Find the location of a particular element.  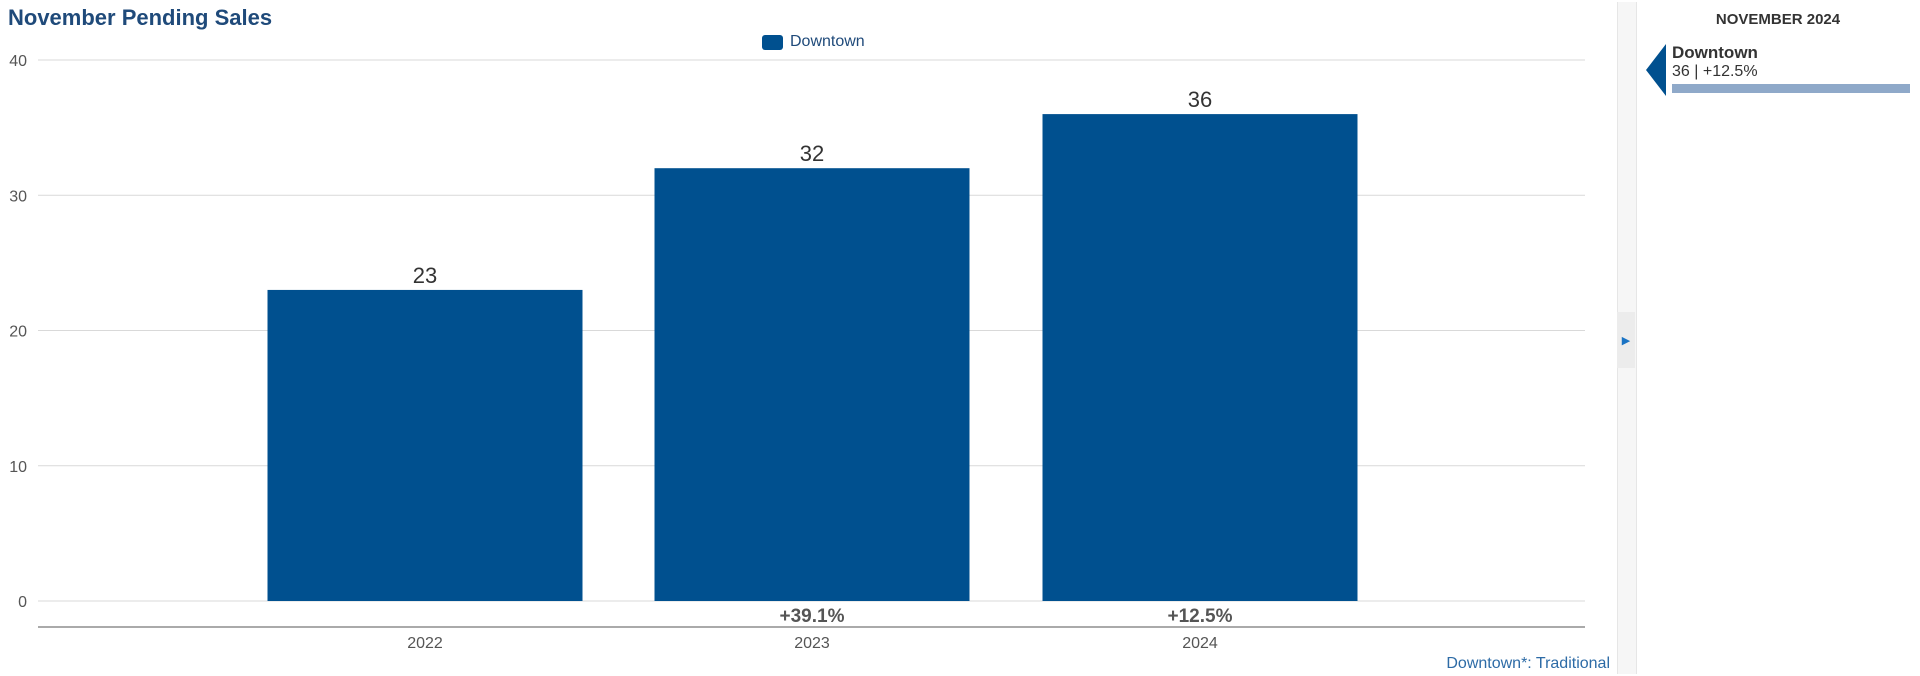

y-tick-label: 40 is located at coordinates (18, 61).